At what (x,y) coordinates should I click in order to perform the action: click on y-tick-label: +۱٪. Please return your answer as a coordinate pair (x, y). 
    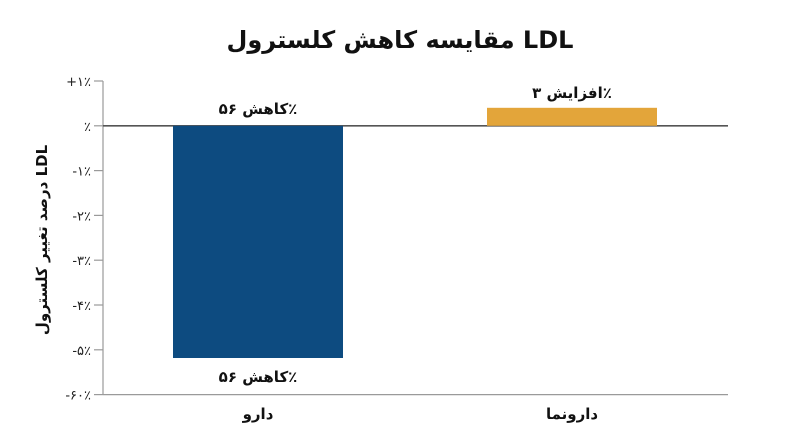
    Looking at the image, I should click on (78, 82).